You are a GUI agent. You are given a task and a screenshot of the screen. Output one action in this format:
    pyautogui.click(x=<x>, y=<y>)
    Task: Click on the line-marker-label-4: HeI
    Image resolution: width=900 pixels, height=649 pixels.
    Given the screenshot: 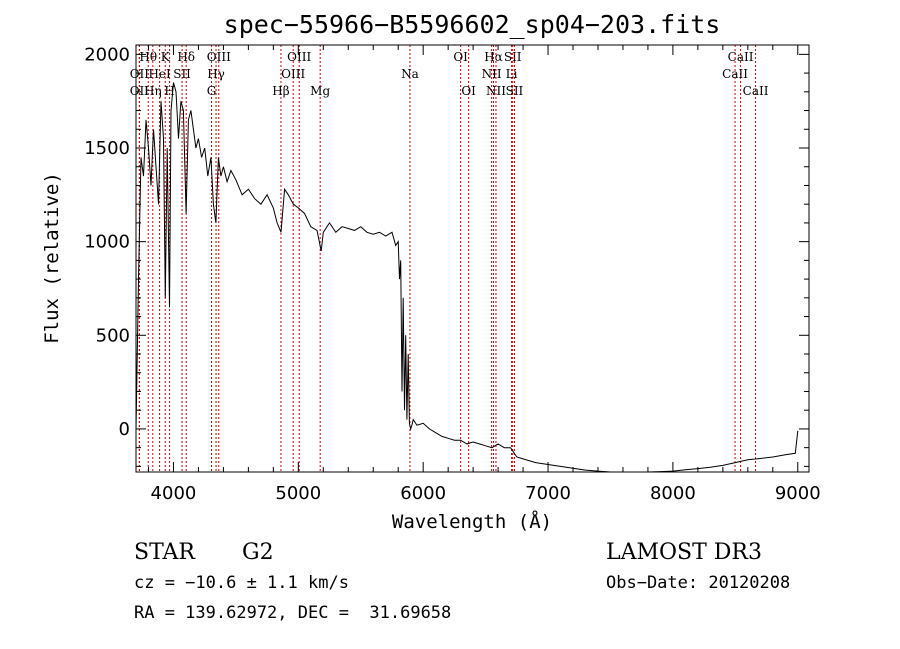 What is the action you would take?
    pyautogui.click(x=159, y=74)
    